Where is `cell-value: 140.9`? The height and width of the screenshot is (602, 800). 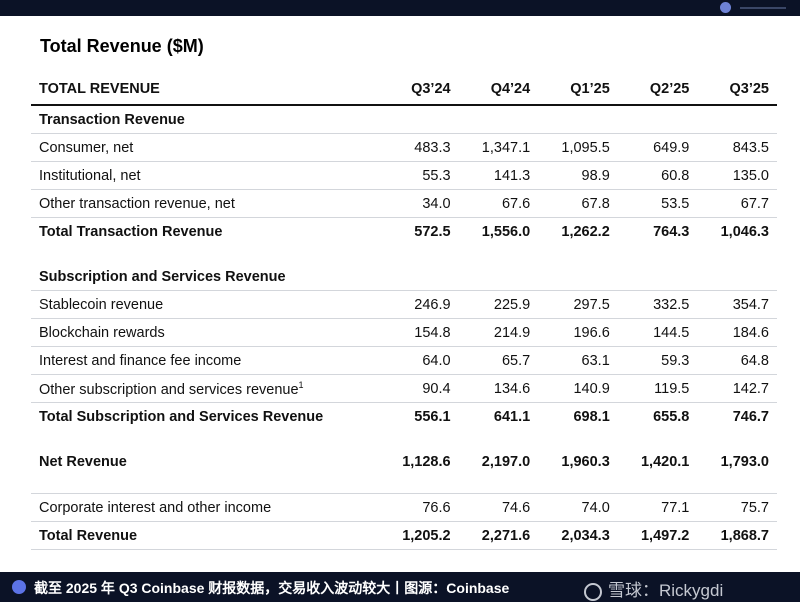 cell-value: 140.9 is located at coordinates (578, 388).